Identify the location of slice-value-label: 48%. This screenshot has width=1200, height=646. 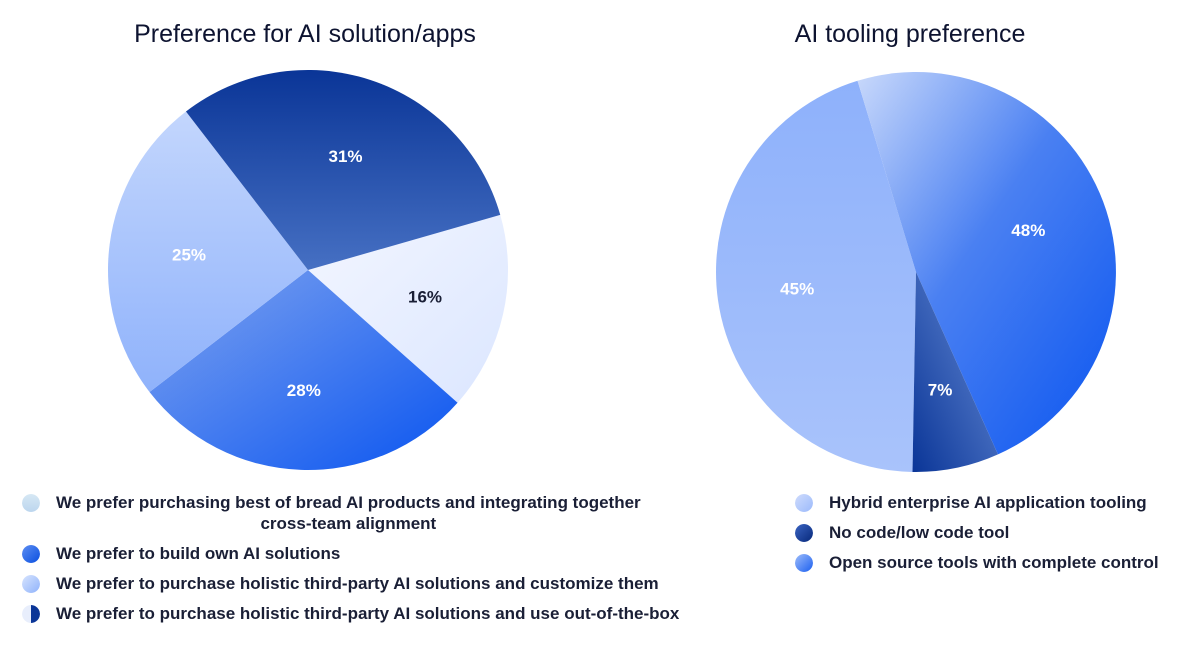
(1028, 230).